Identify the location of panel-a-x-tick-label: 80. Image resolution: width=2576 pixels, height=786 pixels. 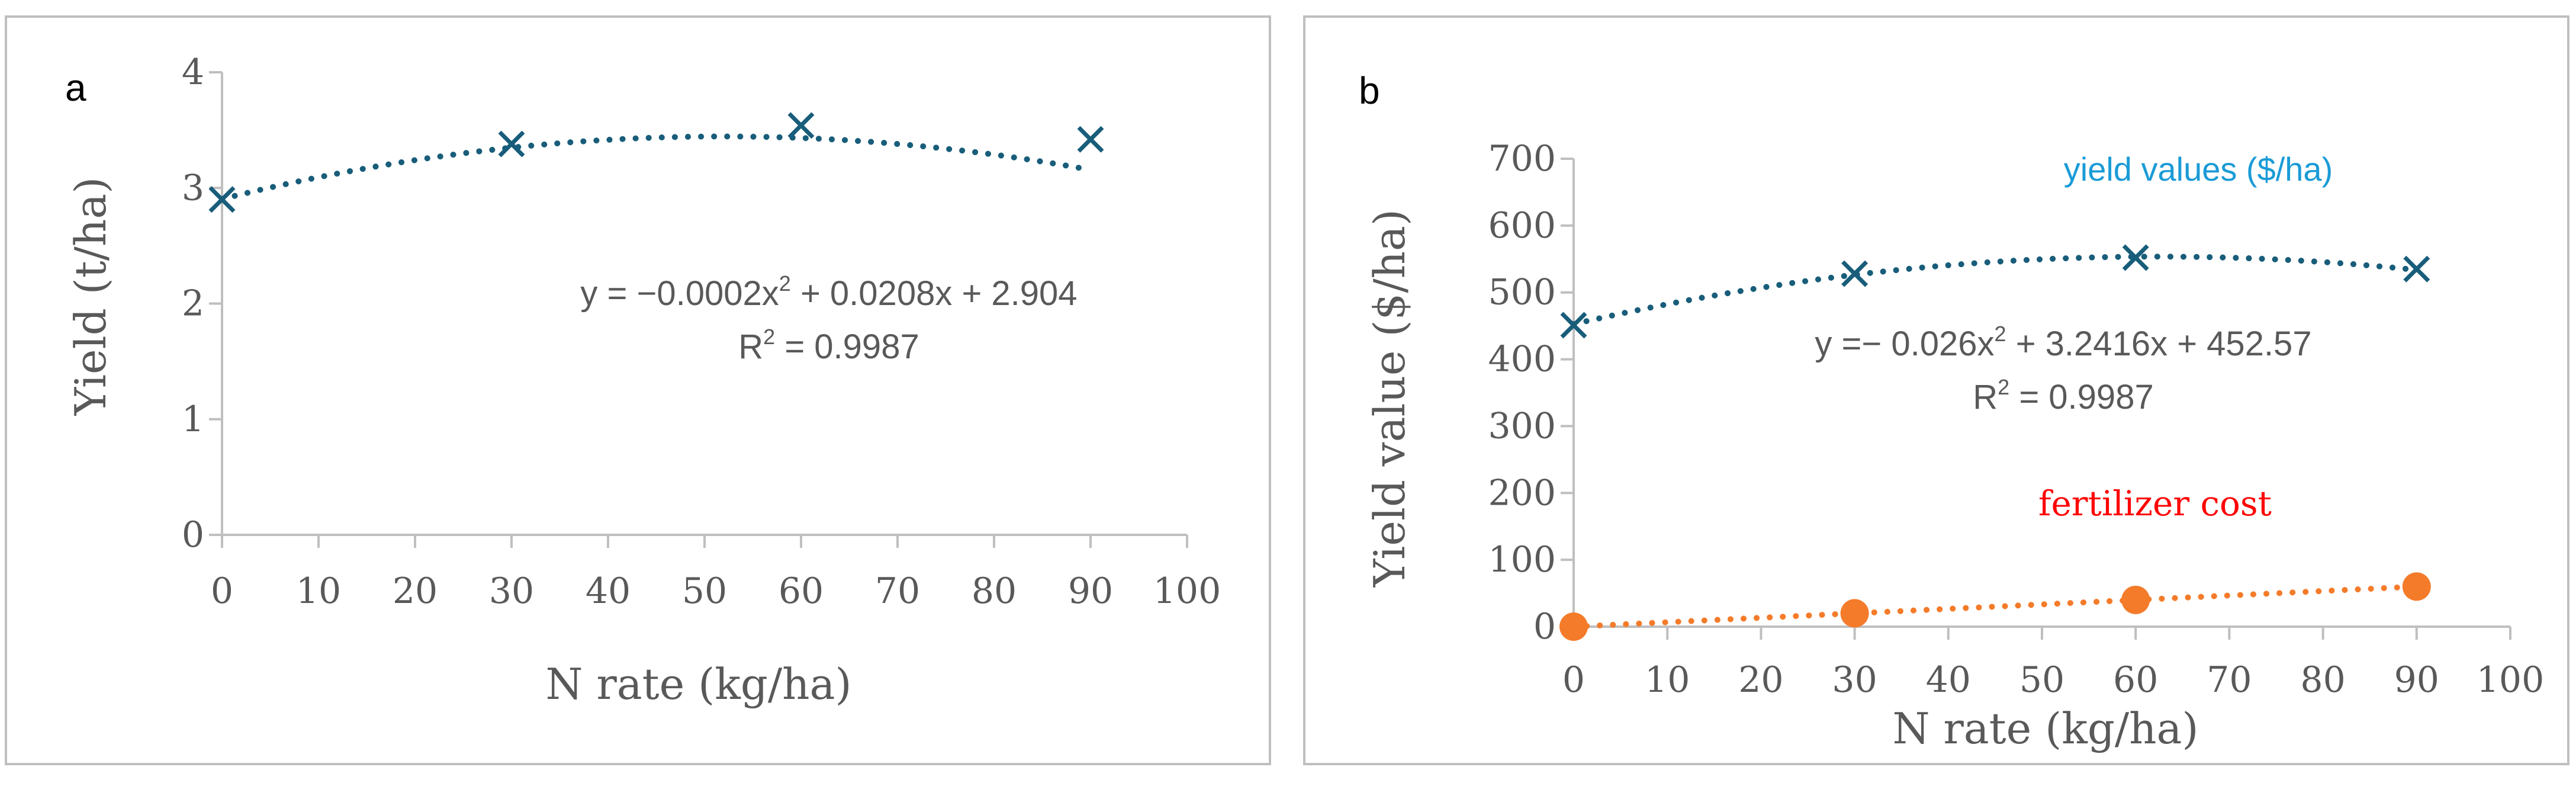
(995, 591).